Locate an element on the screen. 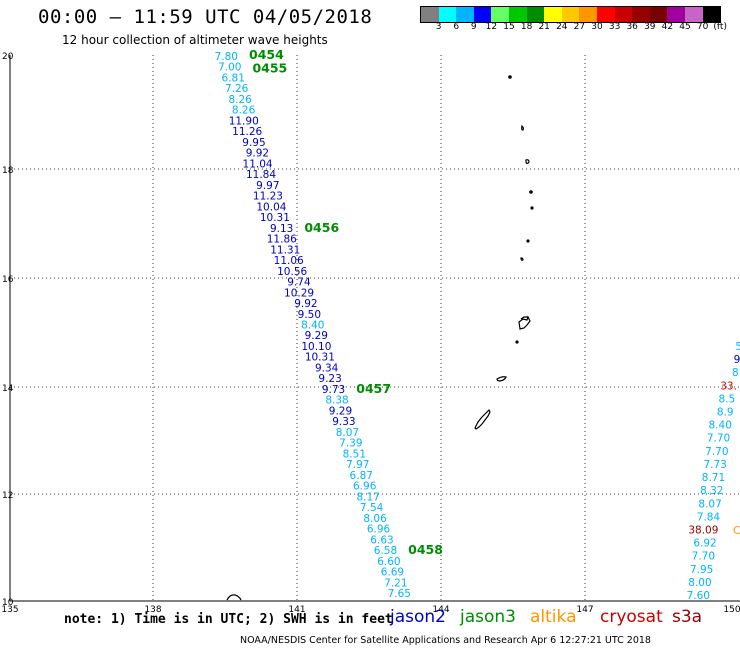 The image size is (740, 650). wave-height-value: 11.26 is located at coordinates (247, 132).